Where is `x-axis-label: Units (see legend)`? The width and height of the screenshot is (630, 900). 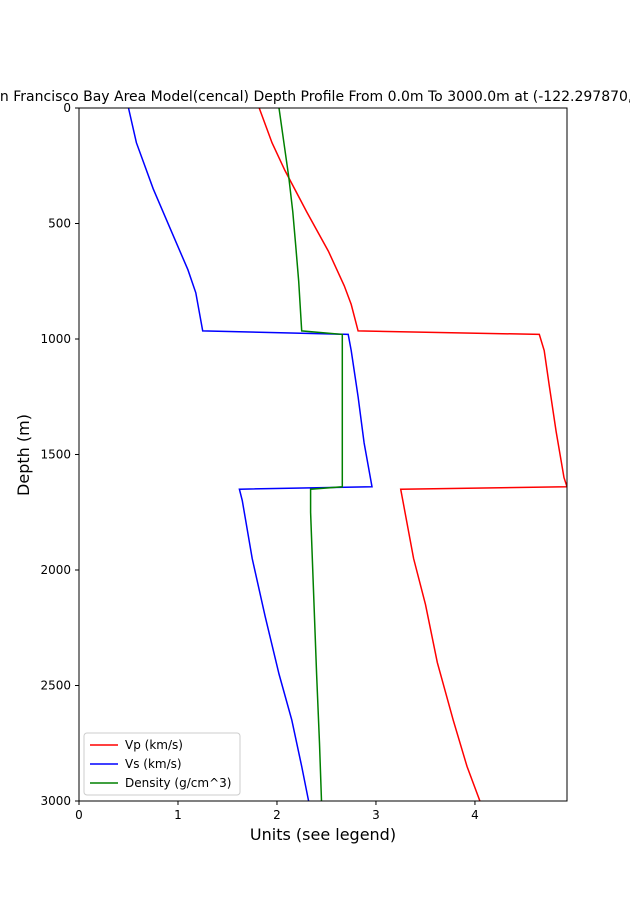
x-axis-label: Units (see legend) is located at coordinates (323, 834).